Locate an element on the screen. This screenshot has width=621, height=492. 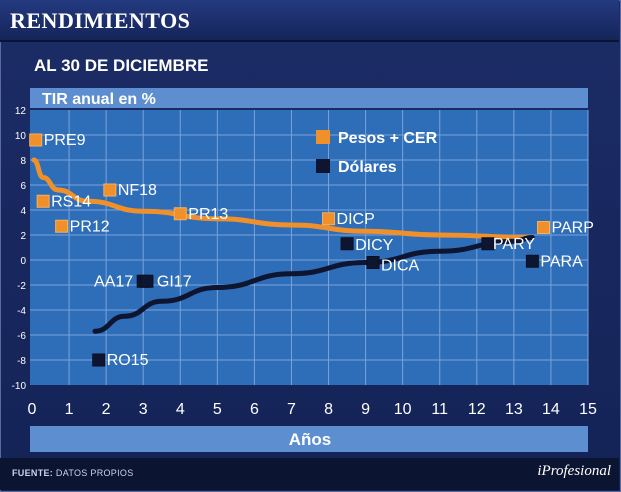
x-tick-label: 13 is located at coordinates (514, 409).